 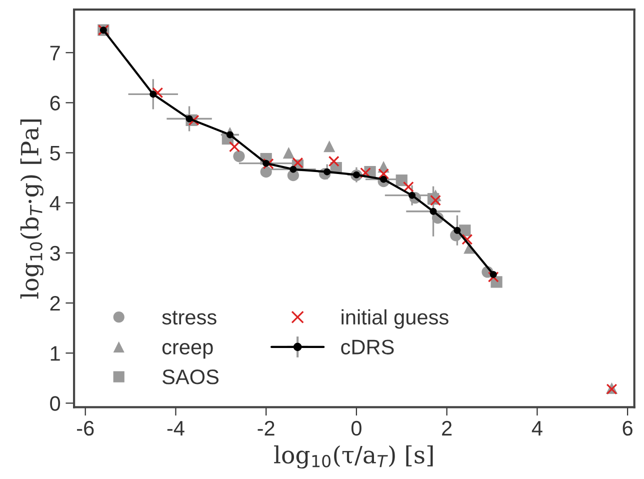 What do you see at coordinates (189, 317) in the screenshot?
I see `legend-label: stress` at bounding box center [189, 317].